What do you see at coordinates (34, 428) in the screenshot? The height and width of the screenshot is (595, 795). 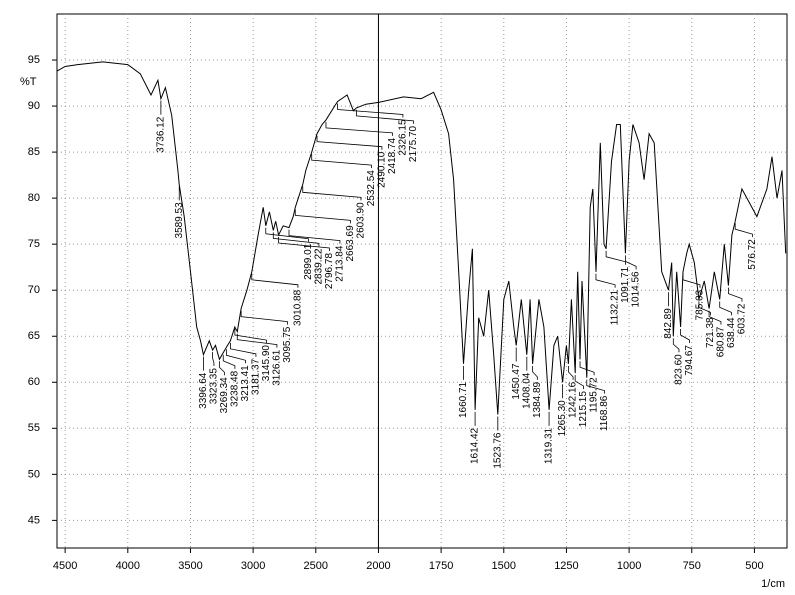 I see `y-tick-label: 55` at bounding box center [34, 428].